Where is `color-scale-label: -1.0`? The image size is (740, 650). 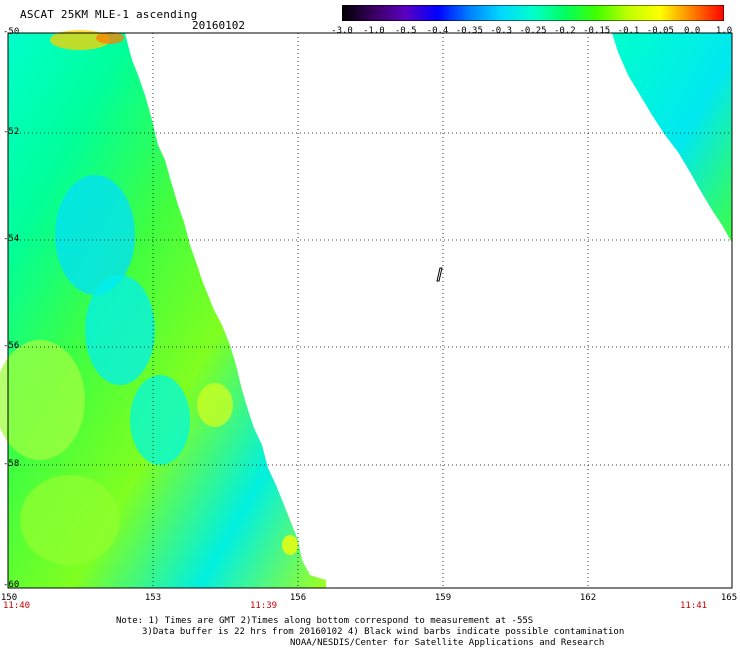 color-scale-label: -1.0 is located at coordinates (373, 31).